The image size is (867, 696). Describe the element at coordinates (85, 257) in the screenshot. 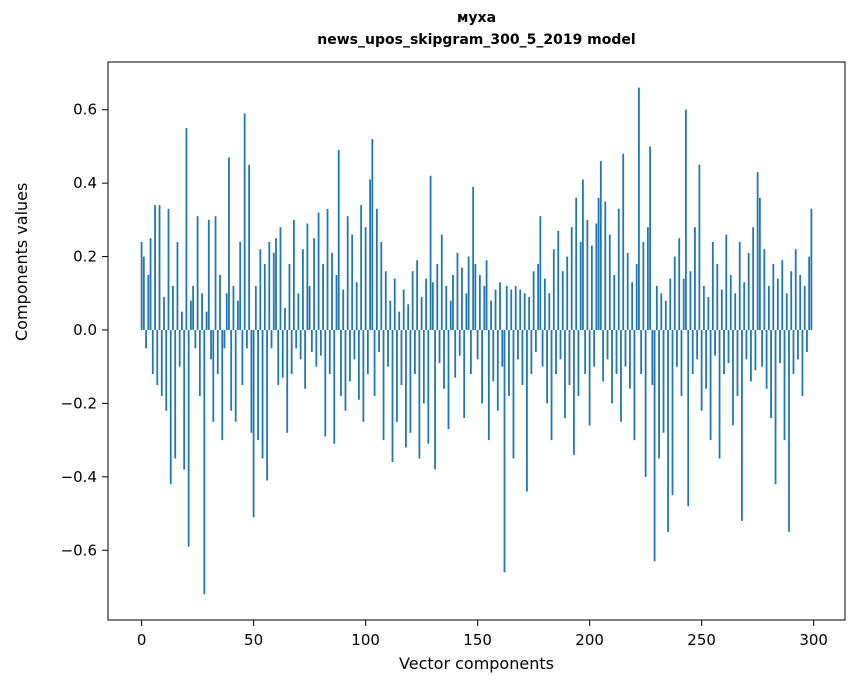

I see `y-tick-label: 0.2` at that location.